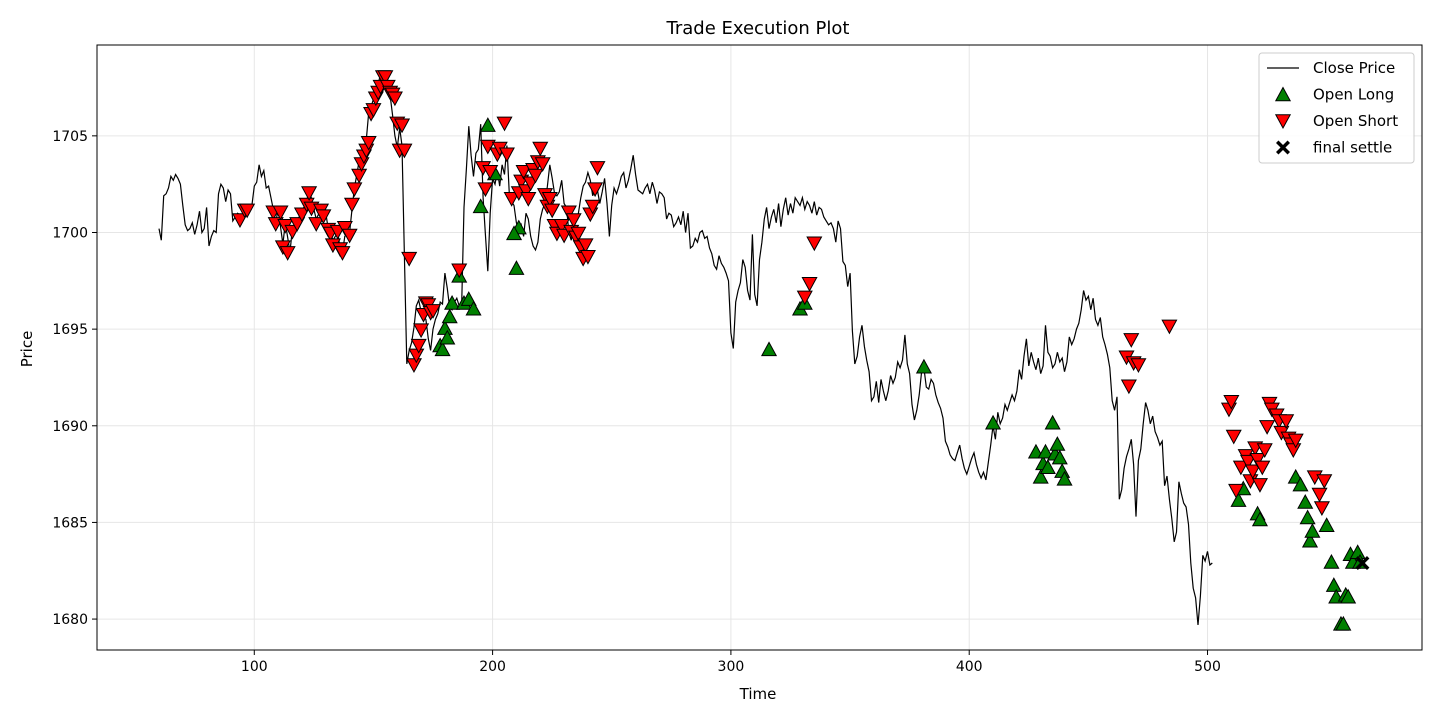  What do you see at coordinates (1283, 147) in the screenshot?
I see `legend-swatch-final-settle` at bounding box center [1283, 147].